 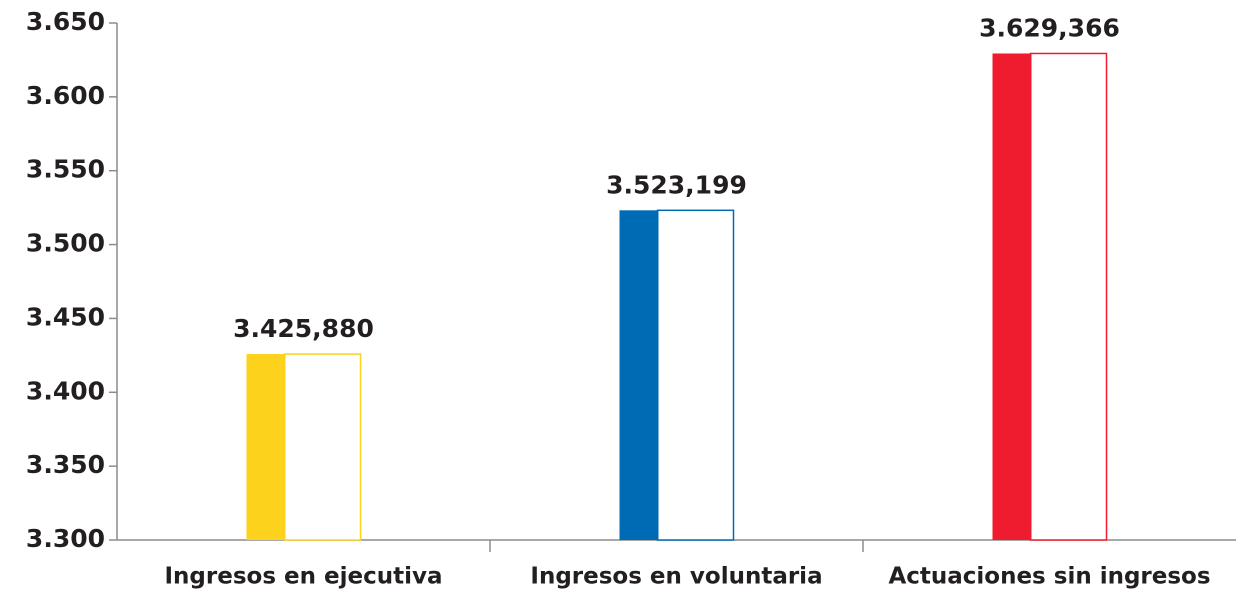 I want to click on y-tick-label: 3.400, so click(x=65, y=390).